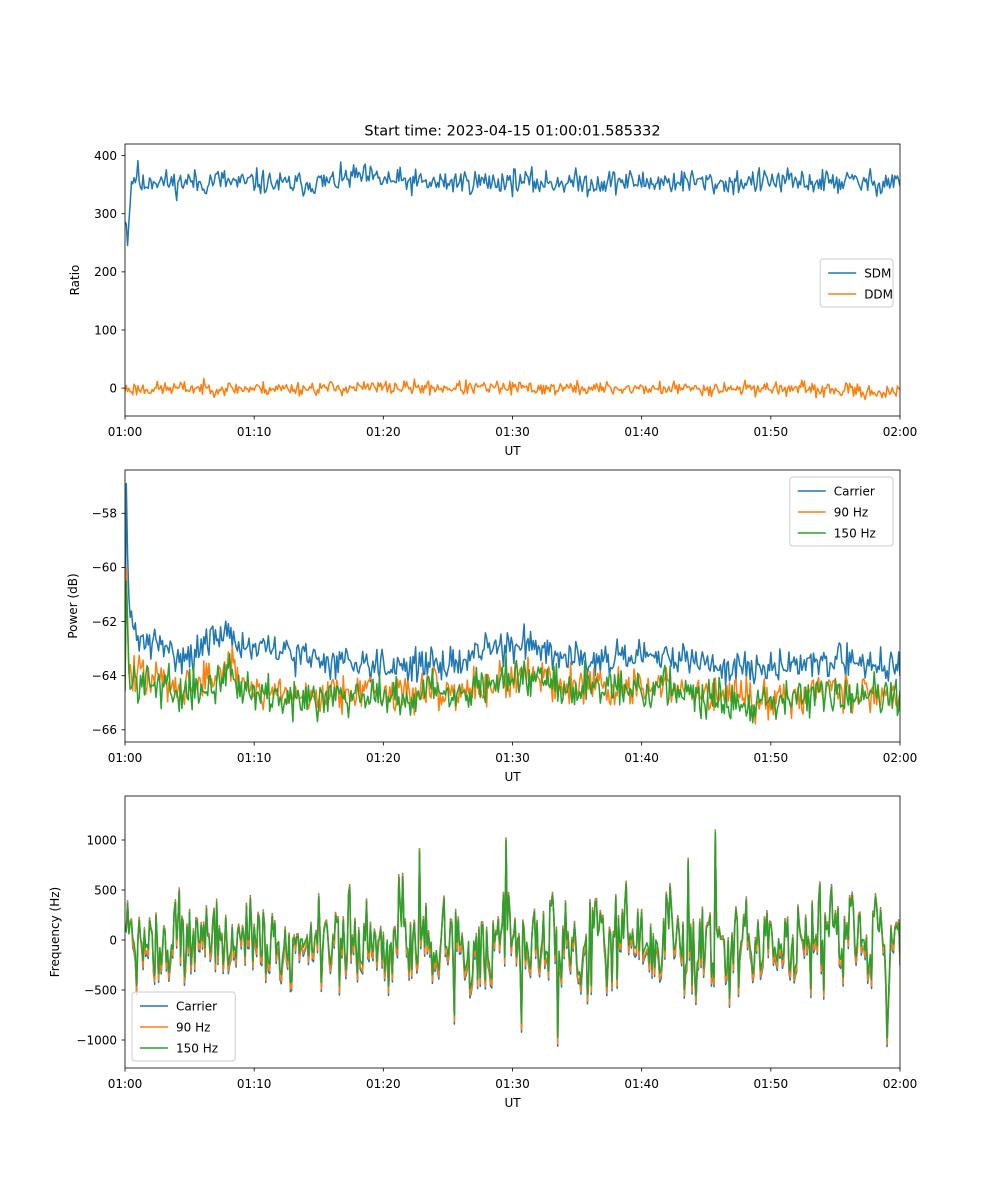 The image size is (1000, 1200). What do you see at coordinates (104, 514) in the screenshot?
I see `y-tick-label: −58` at bounding box center [104, 514].